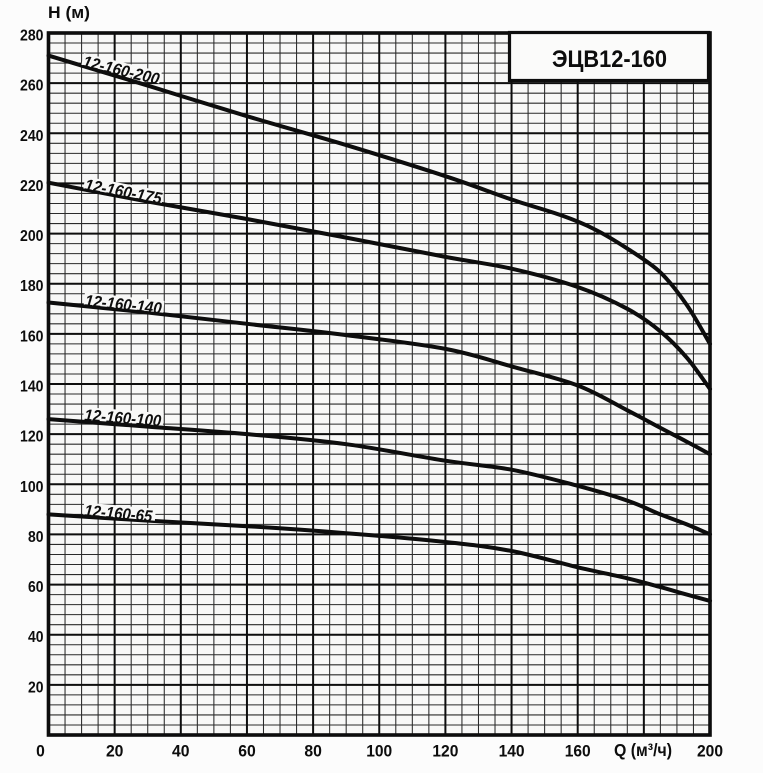 Image resolution: width=763 pixels, height=773 pixels. What do you see at coordinates (69, 12) in the screenshot?
I see `svg-text: H (м)` at bounding box center [69, 12].